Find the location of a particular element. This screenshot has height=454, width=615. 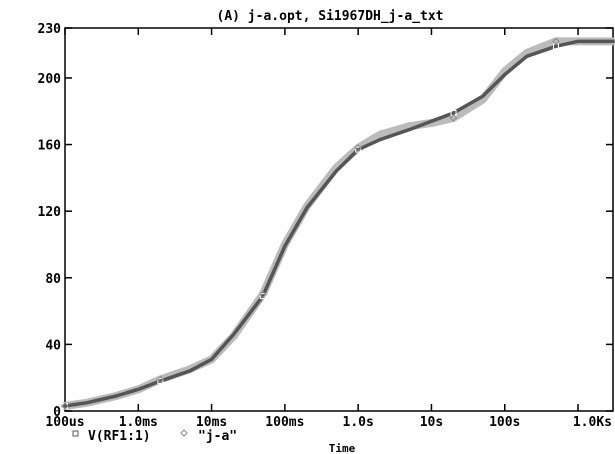

legend: V(RF1:1) "j-a" is located at coordinates (154, 436).